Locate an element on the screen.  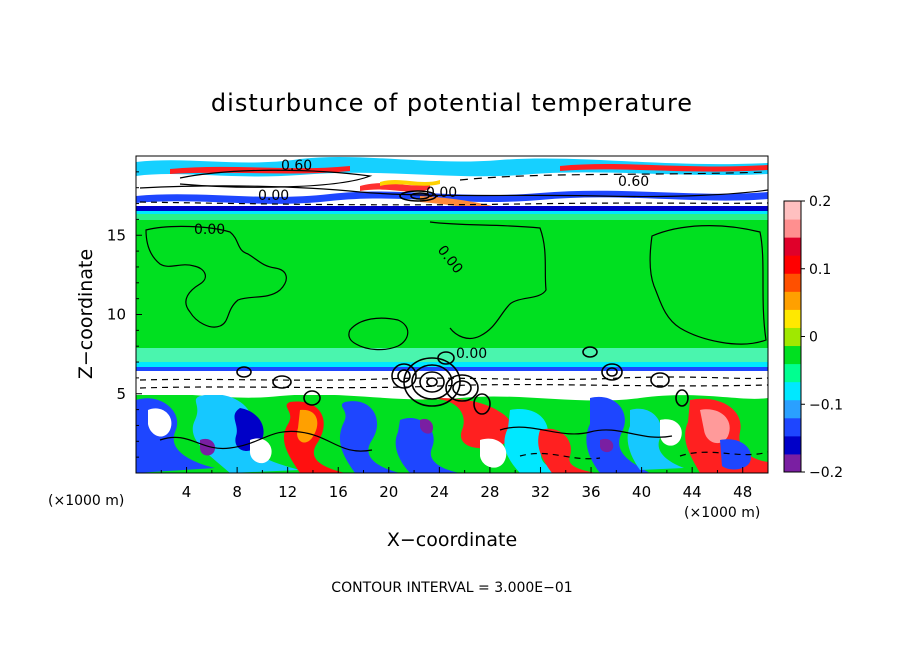
upper-band-navy is located at coordinates (452, 208).